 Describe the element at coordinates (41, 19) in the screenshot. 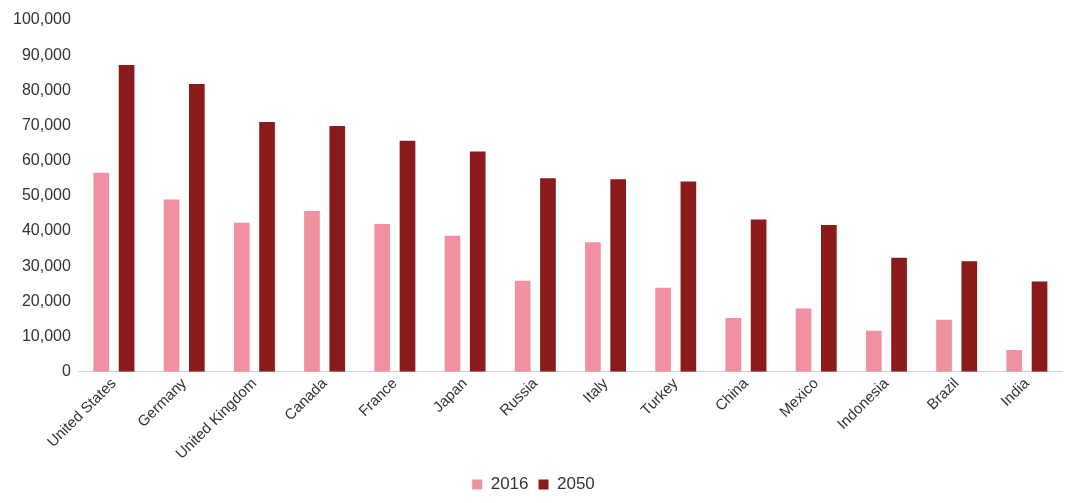

I see `y-tick-label: 100,000` at that location.